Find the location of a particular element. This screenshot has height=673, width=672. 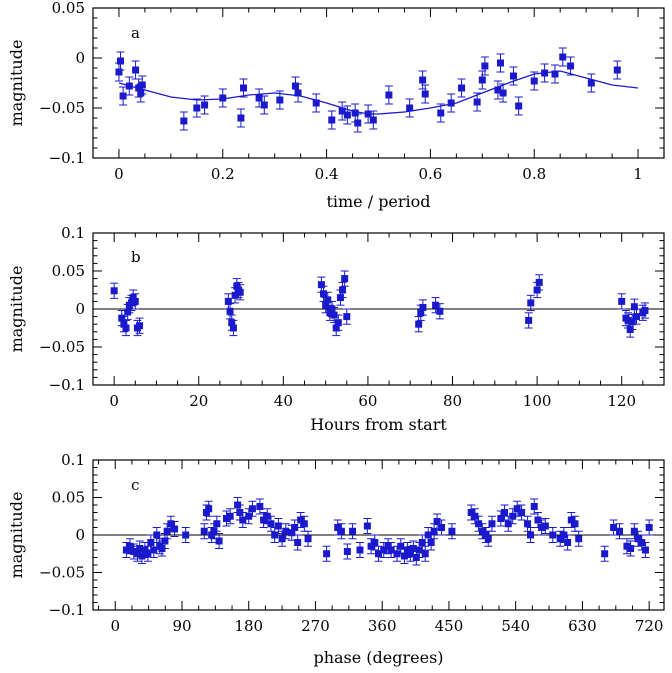

x-tick-label: 270 is located at coordinates (315, 626).